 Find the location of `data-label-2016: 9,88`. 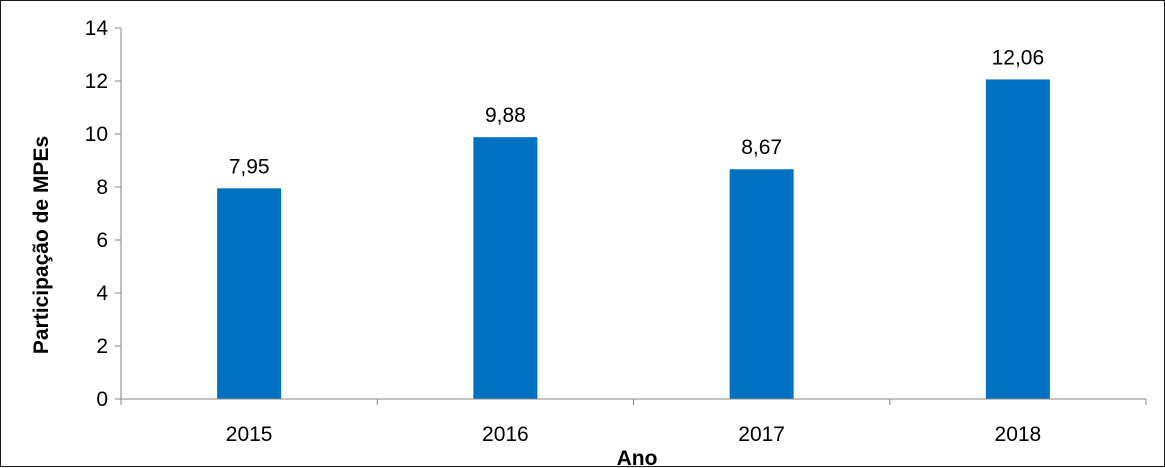

data-label-2016: 9,88 is located at coordinates (505, 115).